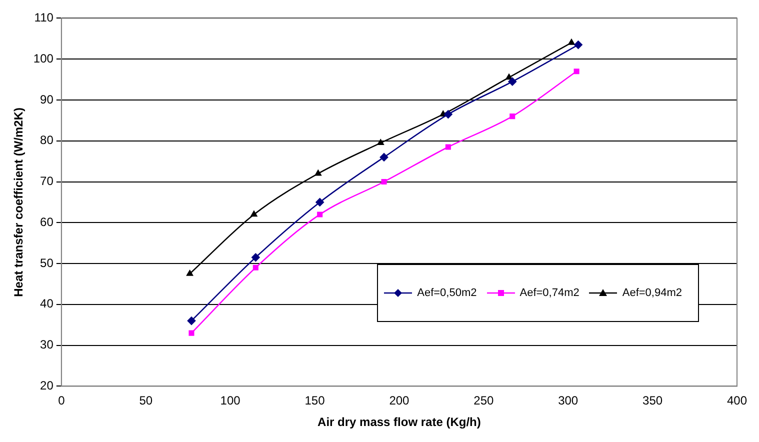  What do you see at coordinates (47, 263) in the screenshot?
I see `y-tick-label: 50` at bounding box center [47, 263].